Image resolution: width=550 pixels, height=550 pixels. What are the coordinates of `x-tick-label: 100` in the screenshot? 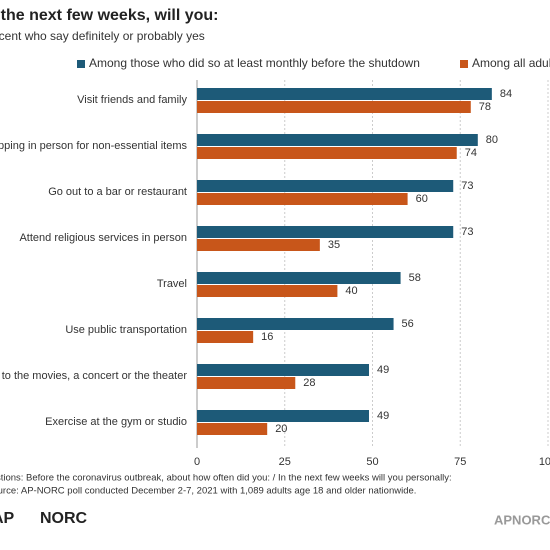 It's located at (544, 462).